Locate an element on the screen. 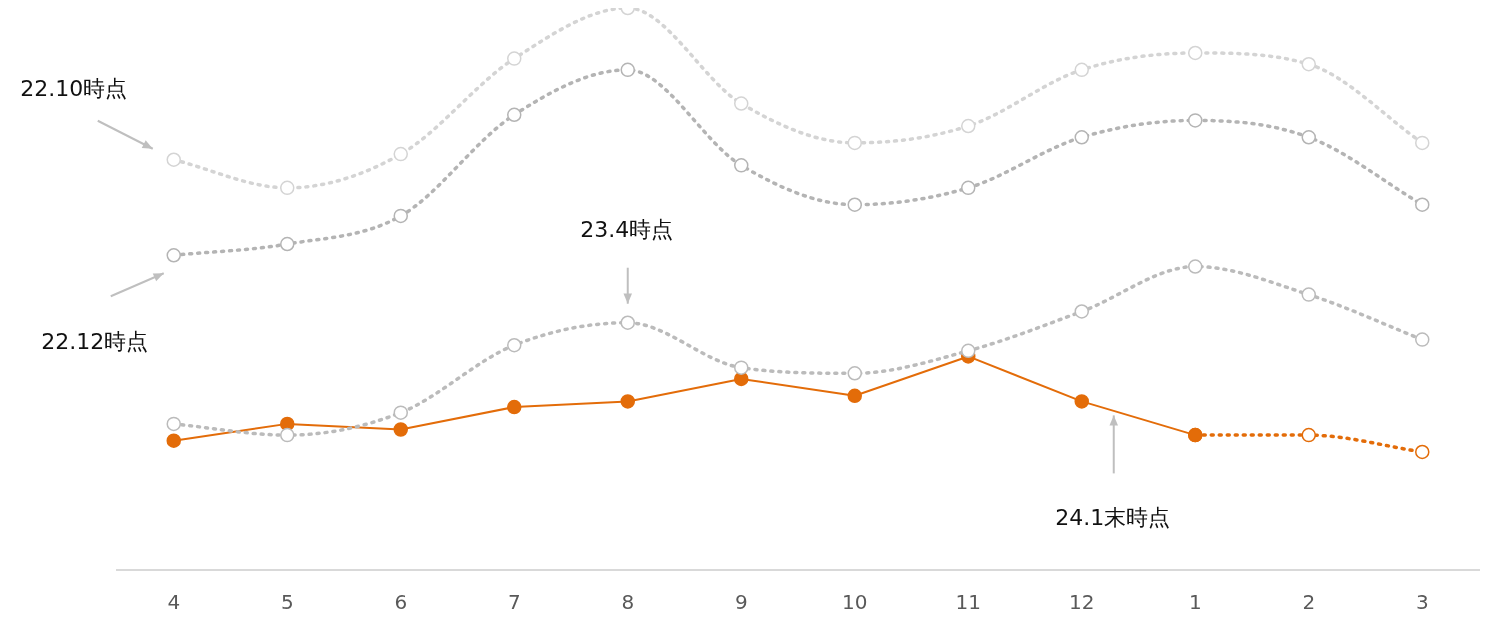 This screenshot has width=1487, height=642. x-tick-label: 9 is located at coordinates (741, 602).